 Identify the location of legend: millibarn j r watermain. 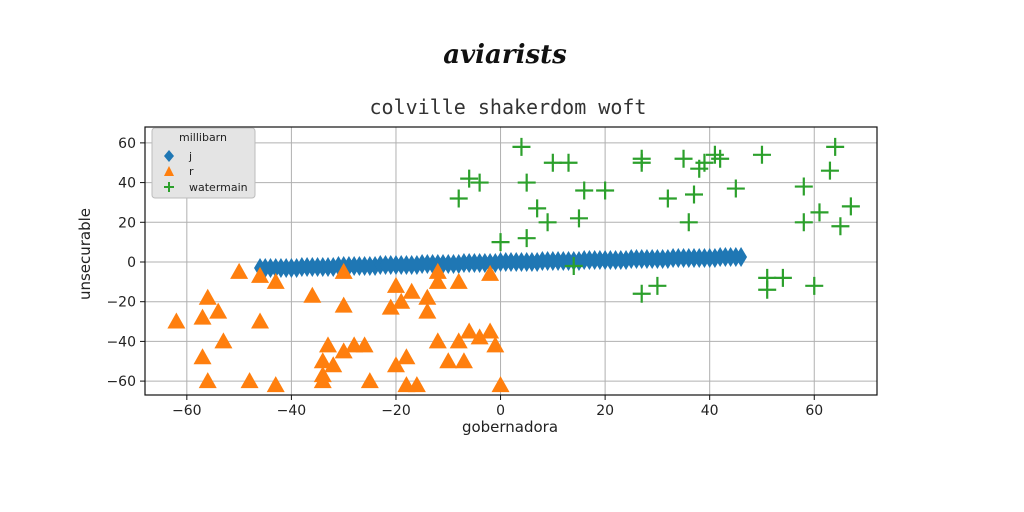
(203, 163).